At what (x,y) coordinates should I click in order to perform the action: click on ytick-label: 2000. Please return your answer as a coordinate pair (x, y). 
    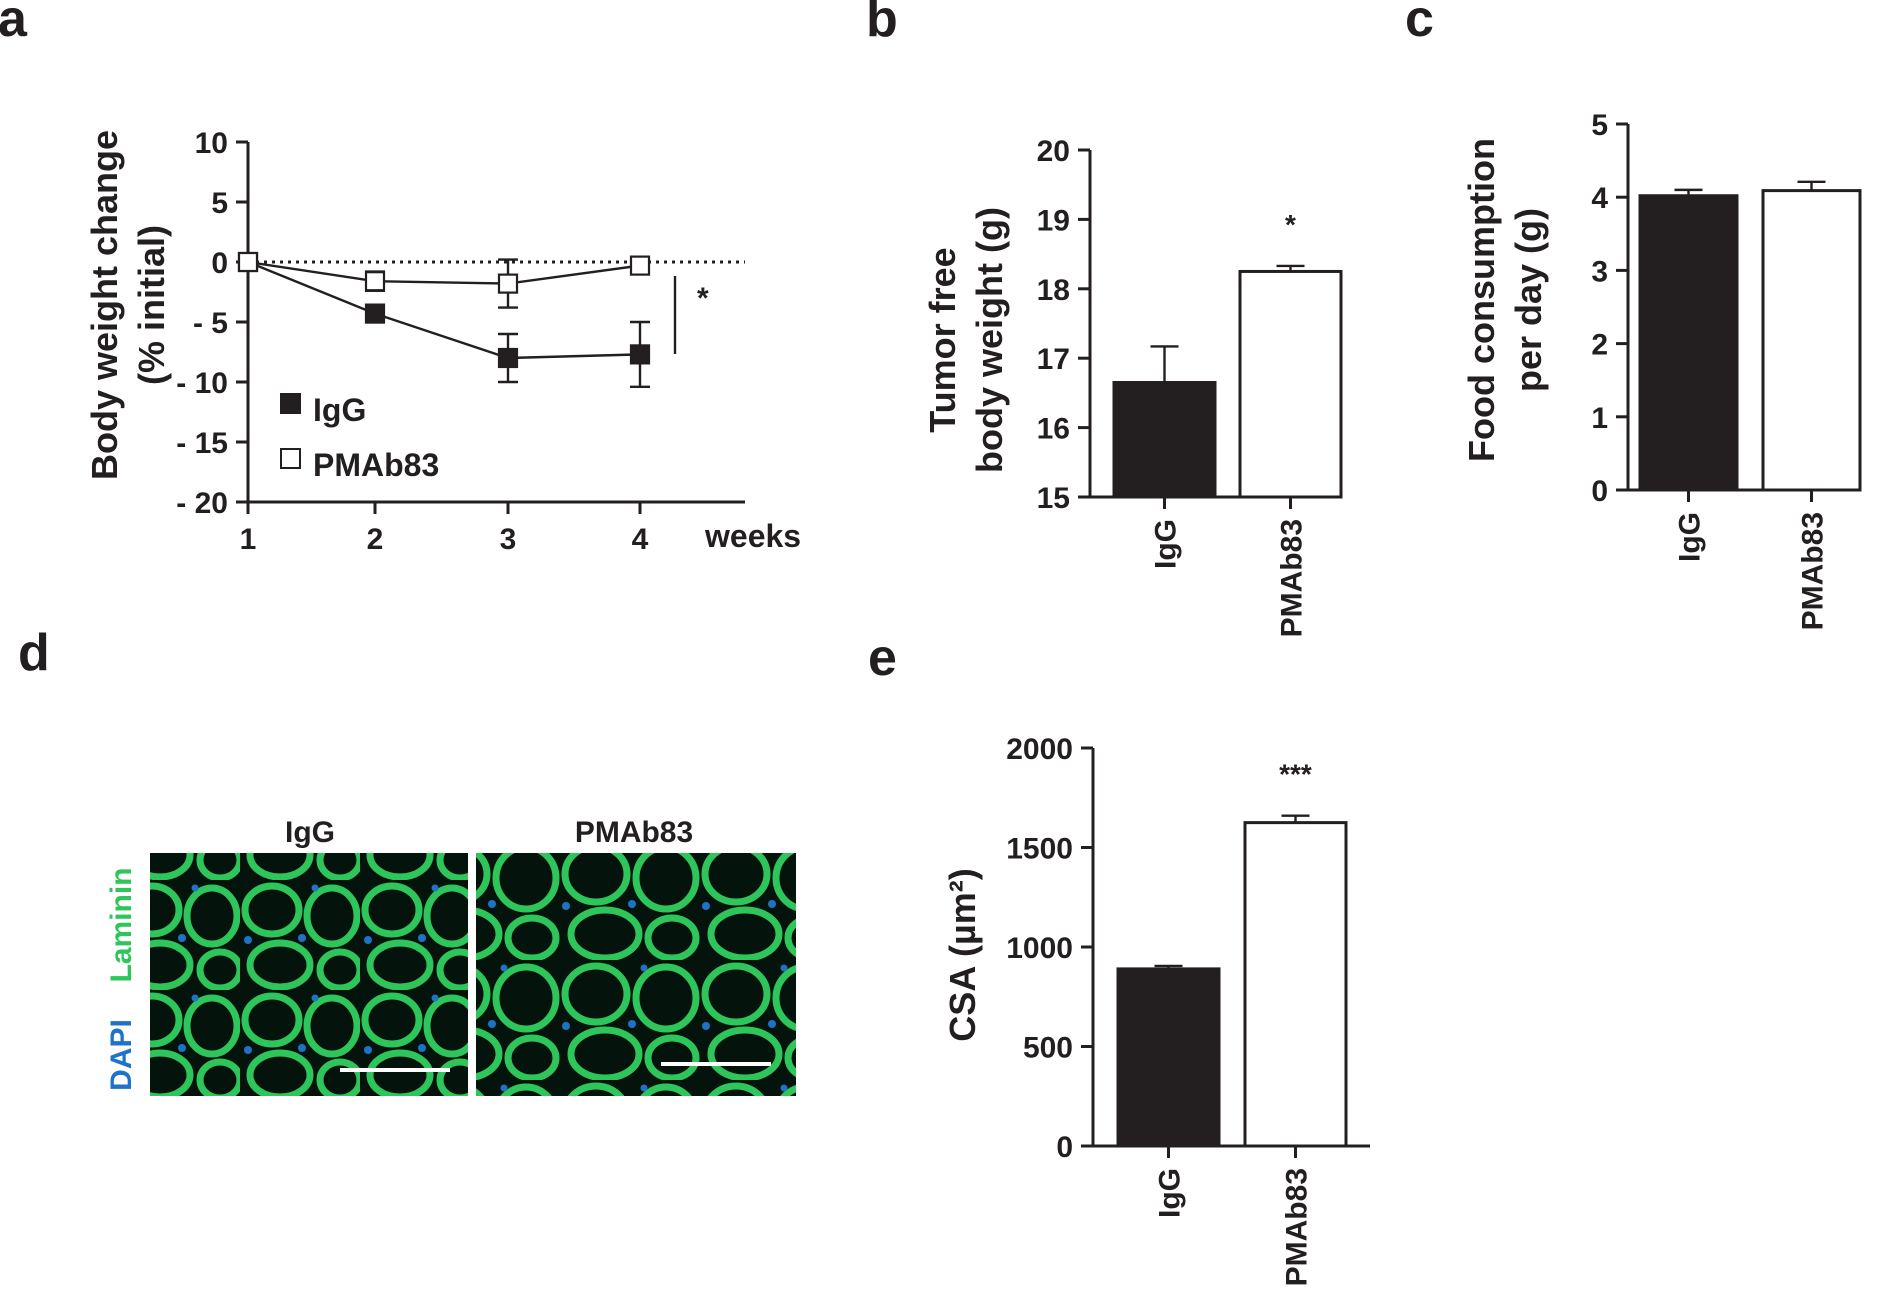
    Looking at the image, I should click on (1039, 749).